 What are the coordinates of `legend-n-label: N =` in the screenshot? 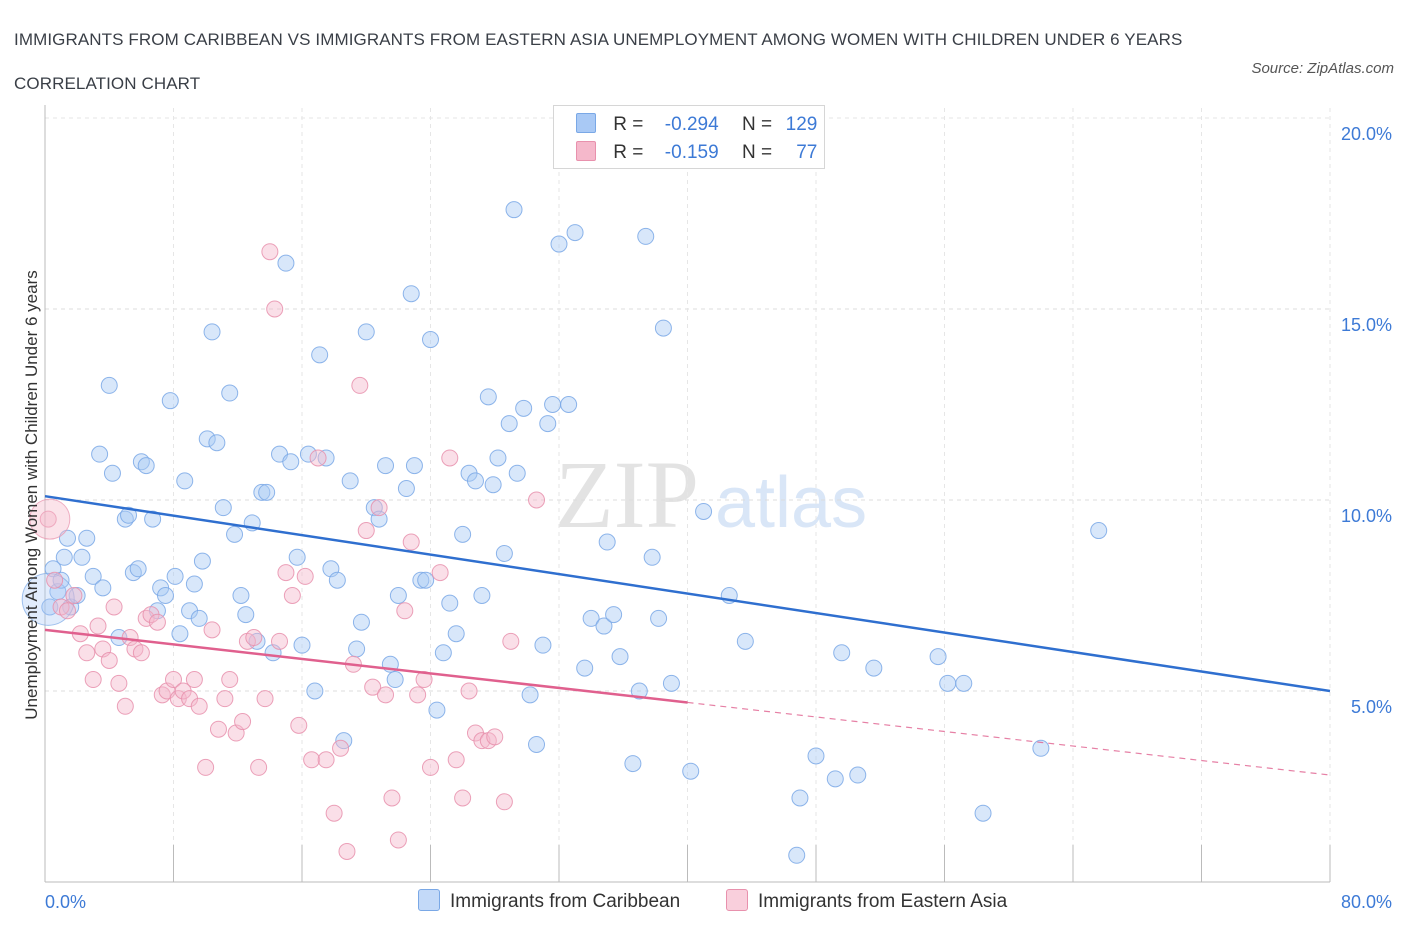 It's located at (757, 124).